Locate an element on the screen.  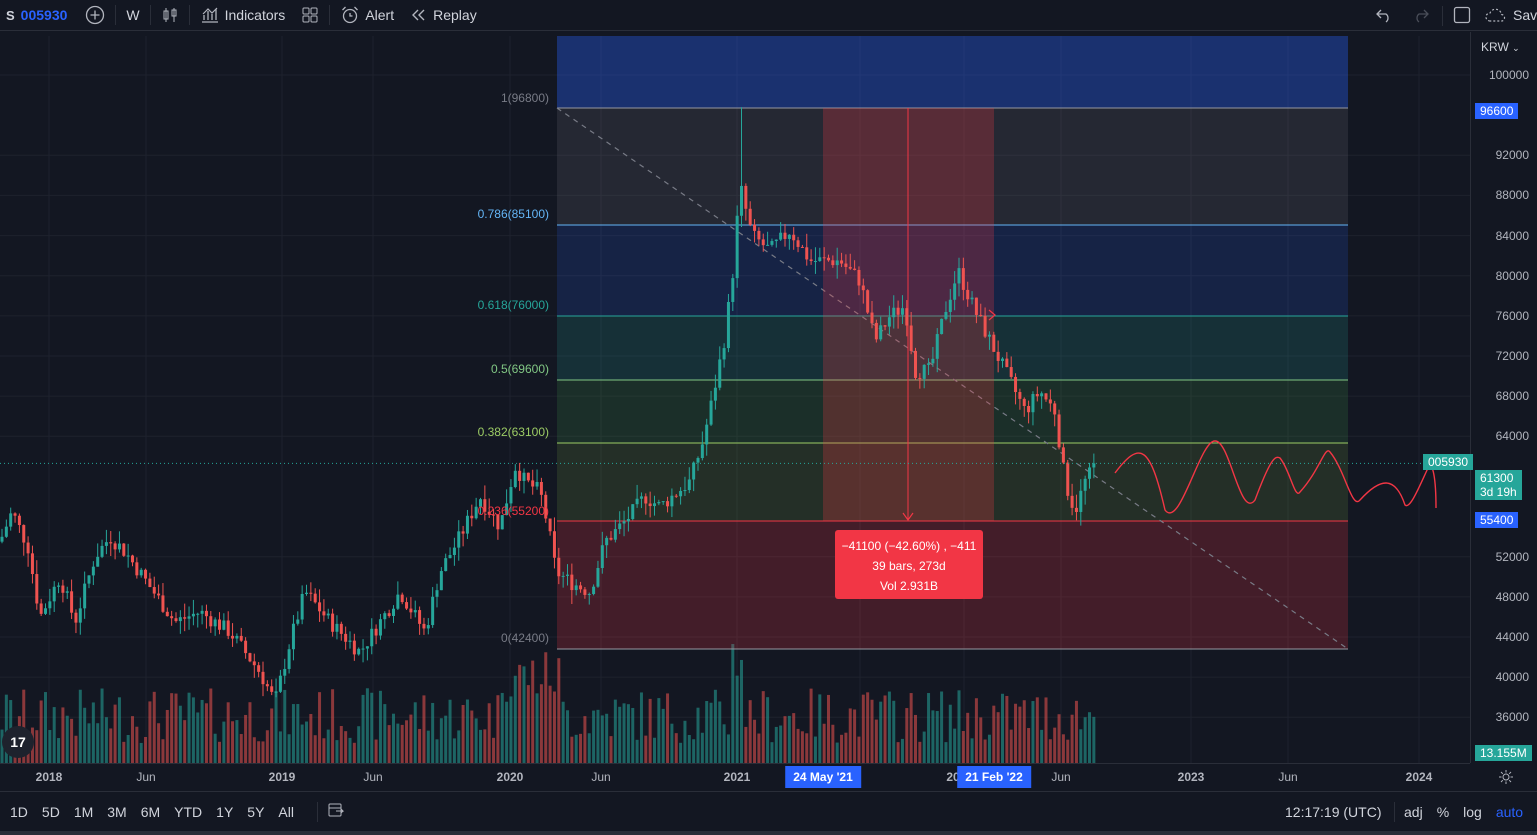
chart-type-button is located at coordinates (170, 15).